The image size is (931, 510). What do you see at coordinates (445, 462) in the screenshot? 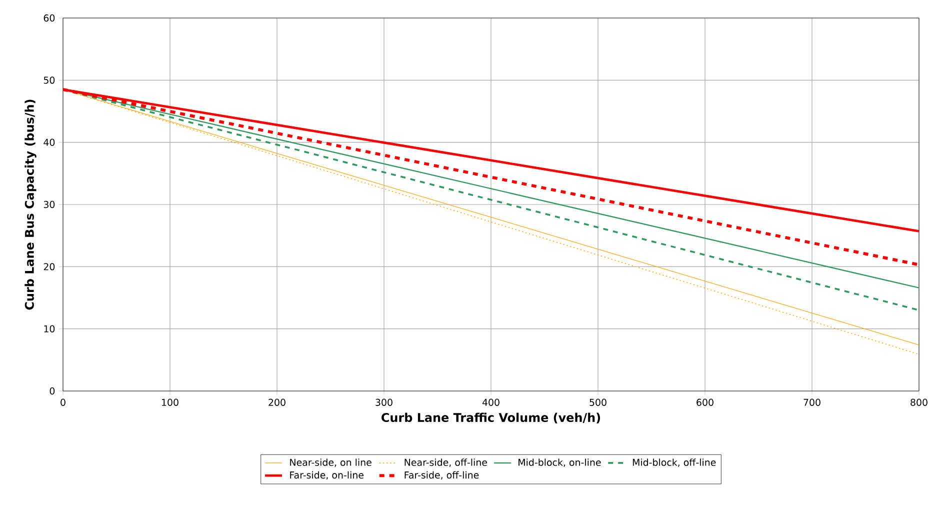
I see `legend-label: Near-side, off-line` at bounding box center [445, 462].